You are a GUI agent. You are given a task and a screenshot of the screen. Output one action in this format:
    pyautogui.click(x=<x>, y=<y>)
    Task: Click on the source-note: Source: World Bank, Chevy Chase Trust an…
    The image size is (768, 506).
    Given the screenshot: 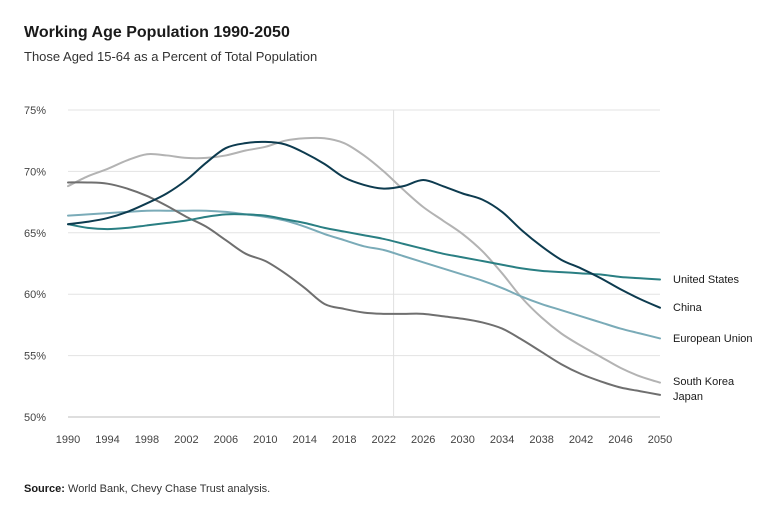 What is the action you would take?
    pyautogui.click(x=147, y=489)
    